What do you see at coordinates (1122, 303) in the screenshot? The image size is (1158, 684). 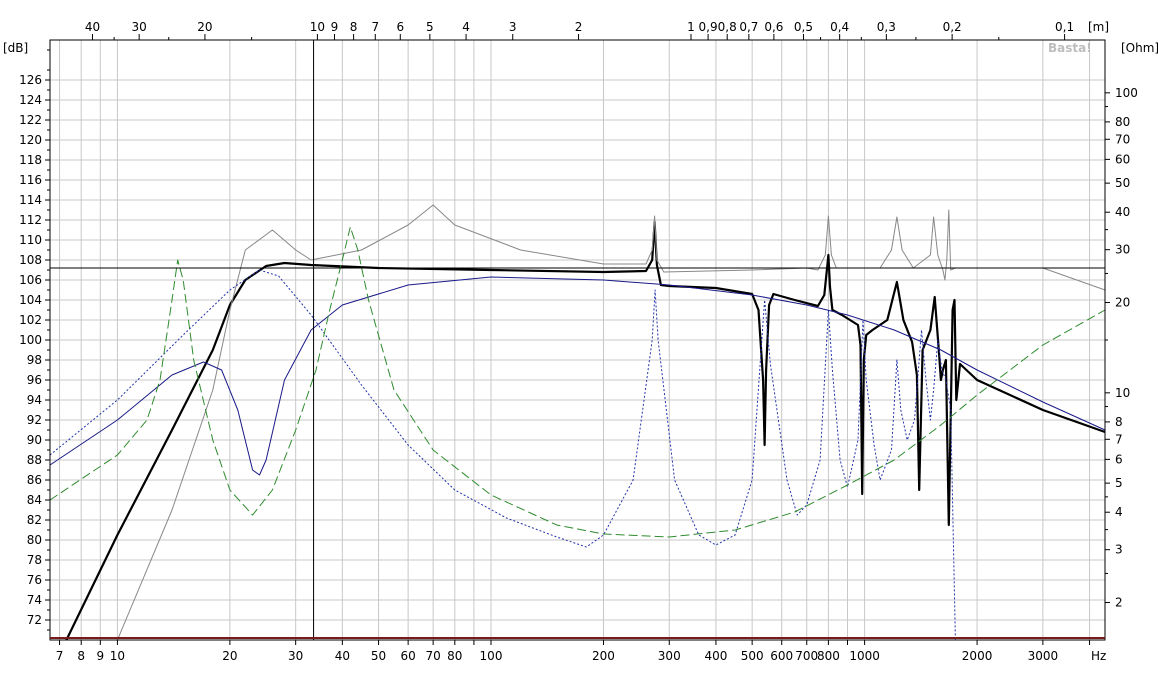 I see `y2-tick-label: 20` at bounding box center [1122, 303].